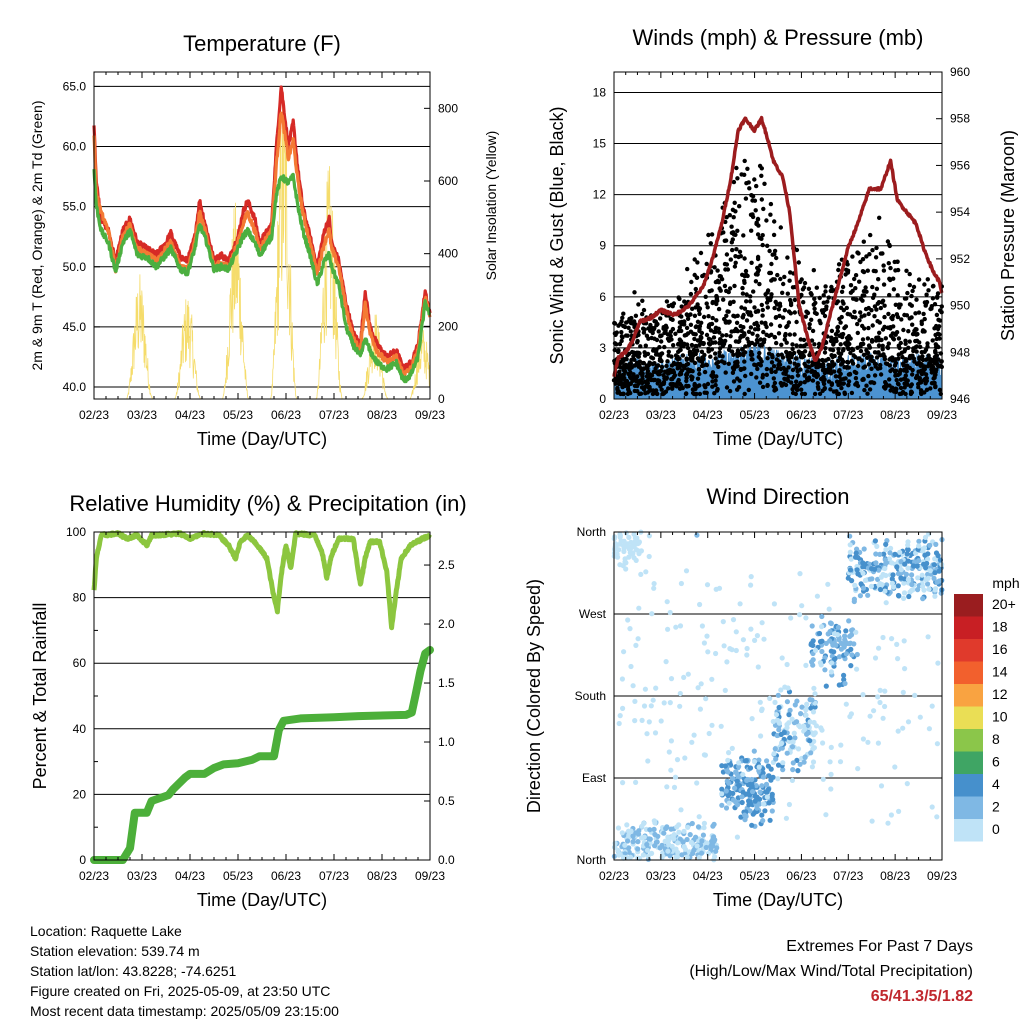  What do you see at coordinates (75, 327) in the screenshot?
I see `y-tick-label: 45.0` at bounding box center [75, 327].